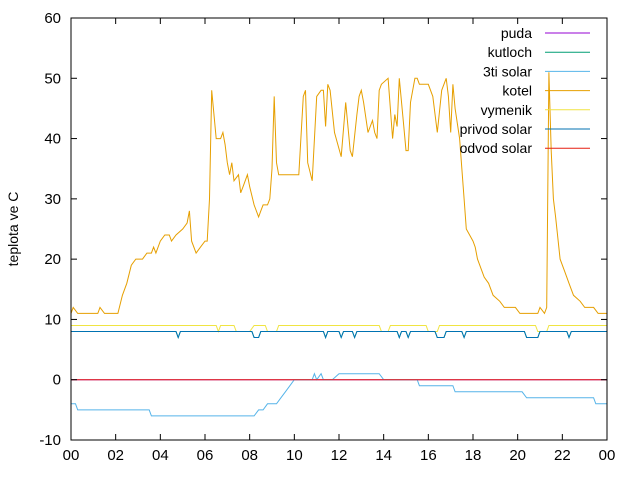 The image size is (640, 480). Describe the element at coordinates (562, 455) in the screenshot. I see `x-tick-label: 22` at that location.